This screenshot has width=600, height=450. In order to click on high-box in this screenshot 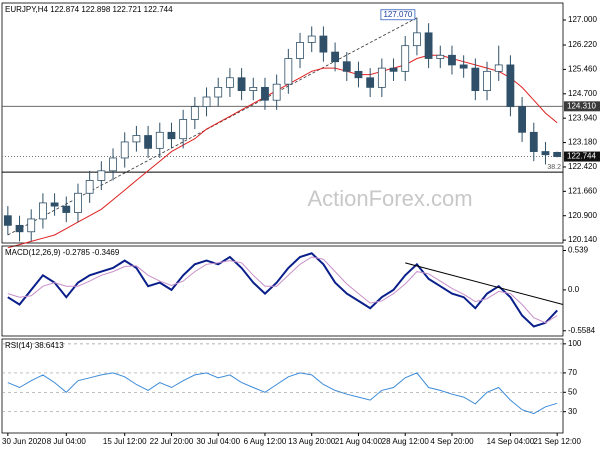, I will do `click(398, 15)`.